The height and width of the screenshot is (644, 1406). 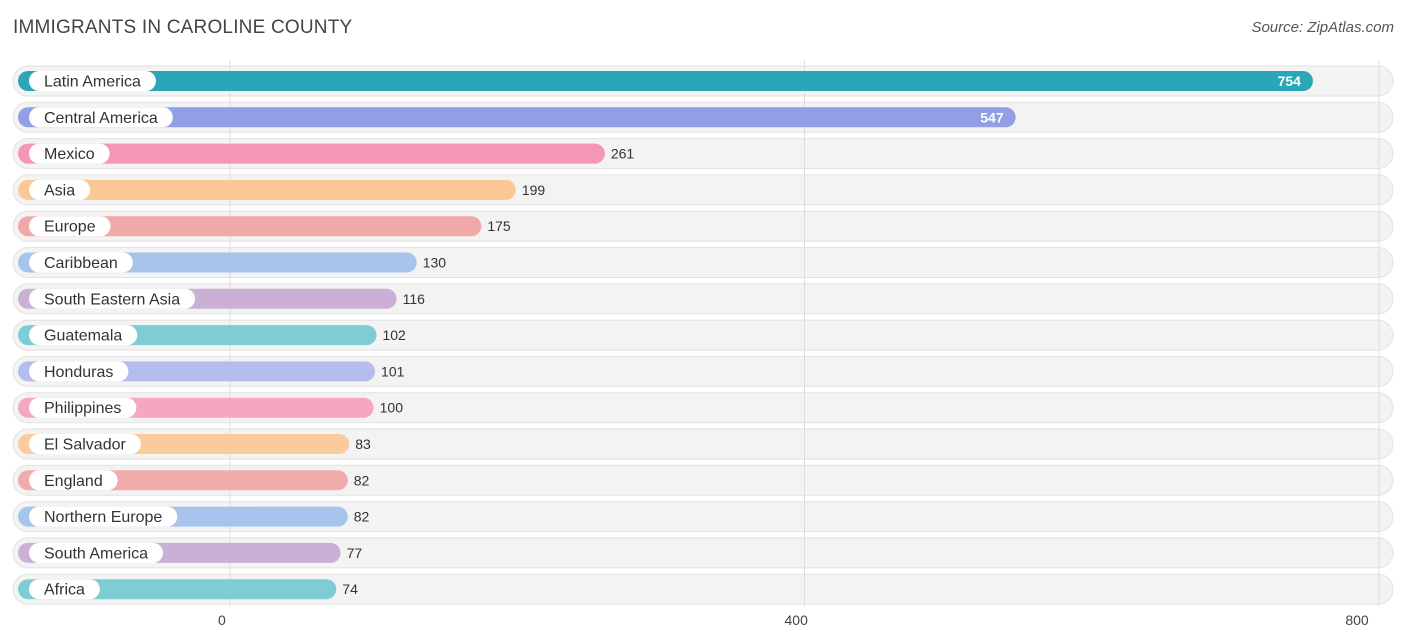 What do you see at coordinates (534, 190) in the screenshot?
I see `value-label: 199` at bounding box center [534, 190].